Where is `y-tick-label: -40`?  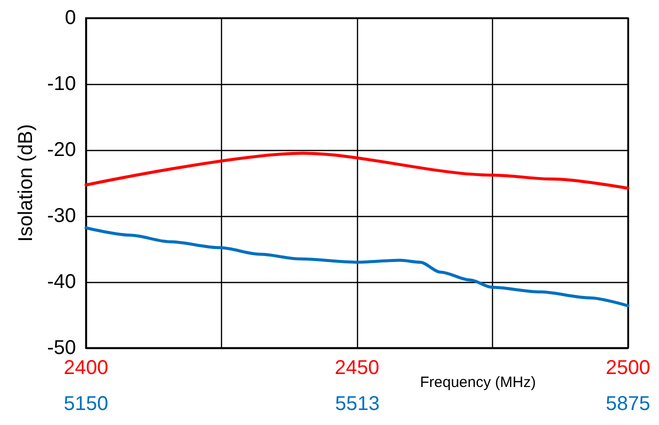
y-tick-label: -40 is located at coordinates (61, 282).